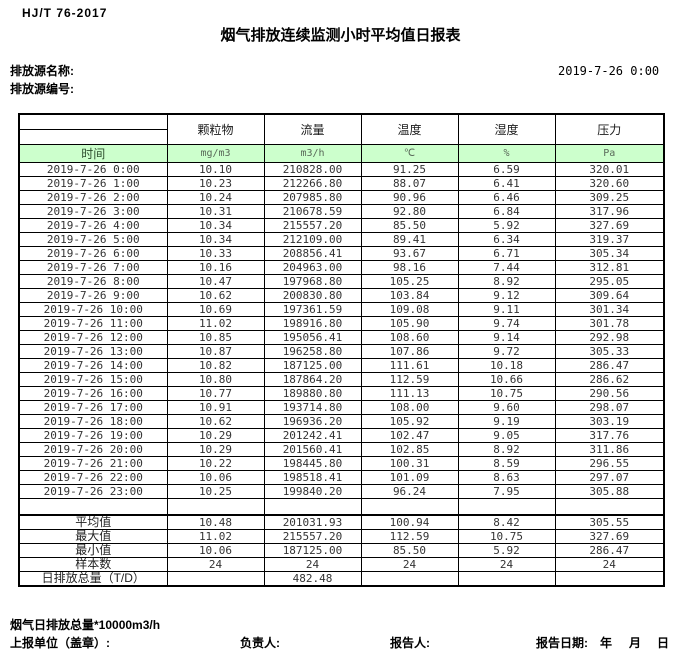  I want to click on row-value: 108.60, so click(409, 337).